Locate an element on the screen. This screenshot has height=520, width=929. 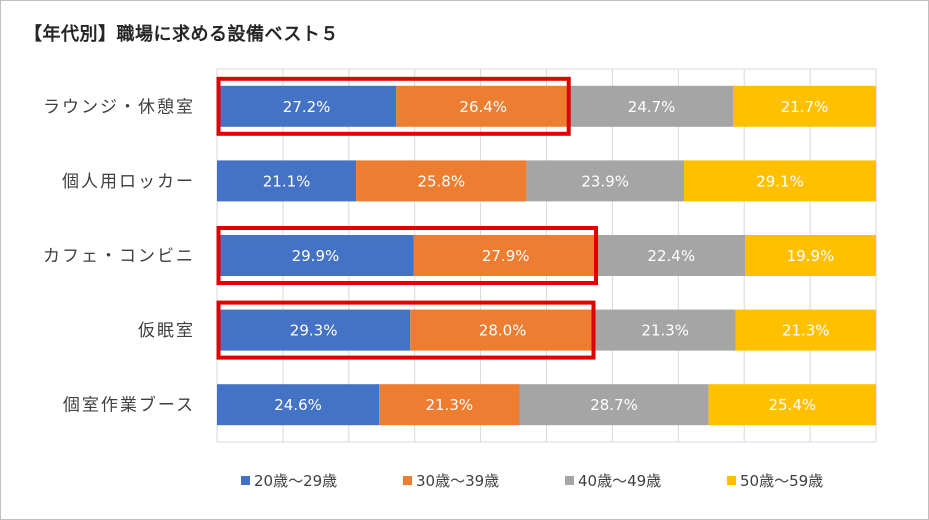
data-label: 21.7% is located at coordinates (805, 107).